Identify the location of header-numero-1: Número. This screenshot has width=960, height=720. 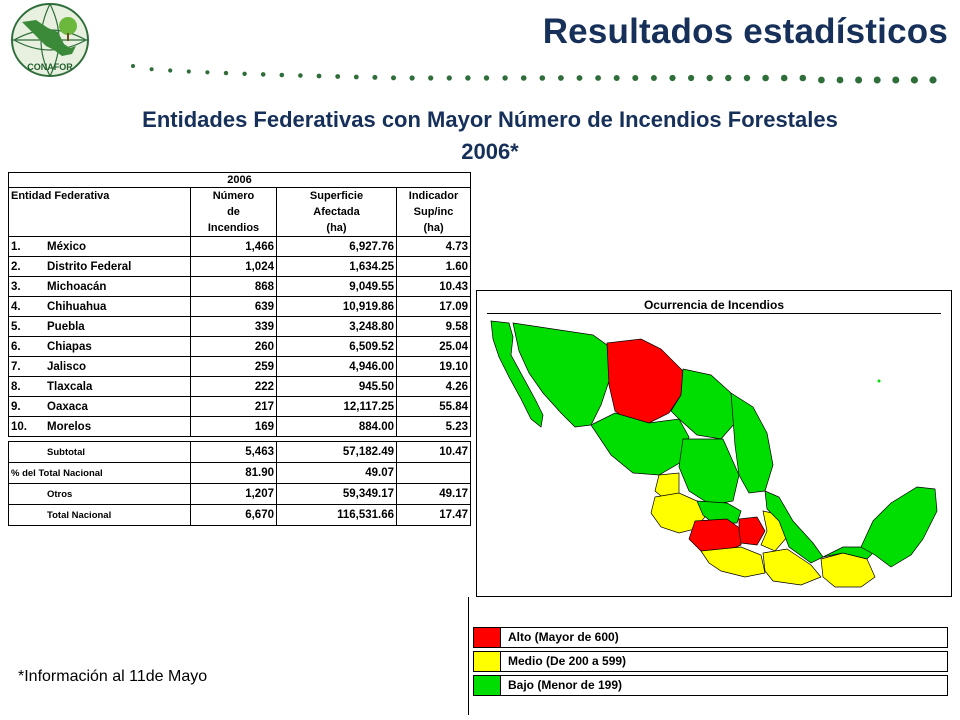
(233, 195).